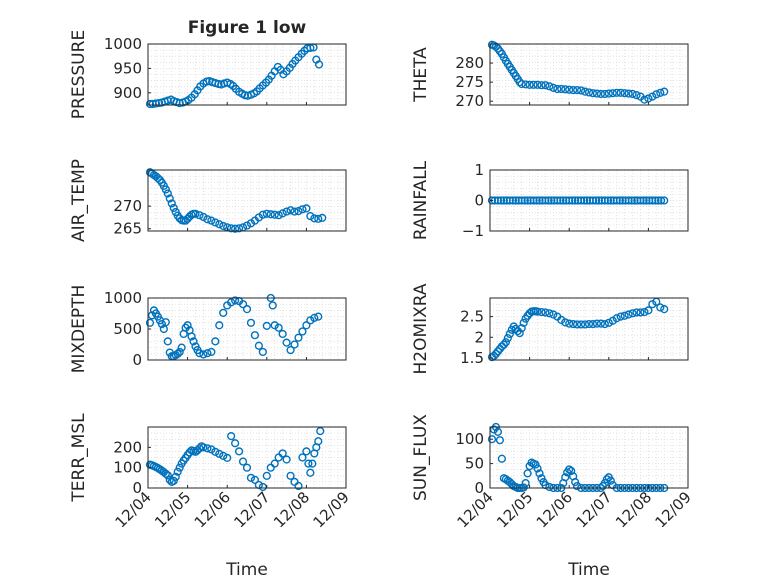  What do you see at coordinates (79, 74) in the screenshot?
I see `y-axis-label: PRESSURE` at bounding box center [79, 74].